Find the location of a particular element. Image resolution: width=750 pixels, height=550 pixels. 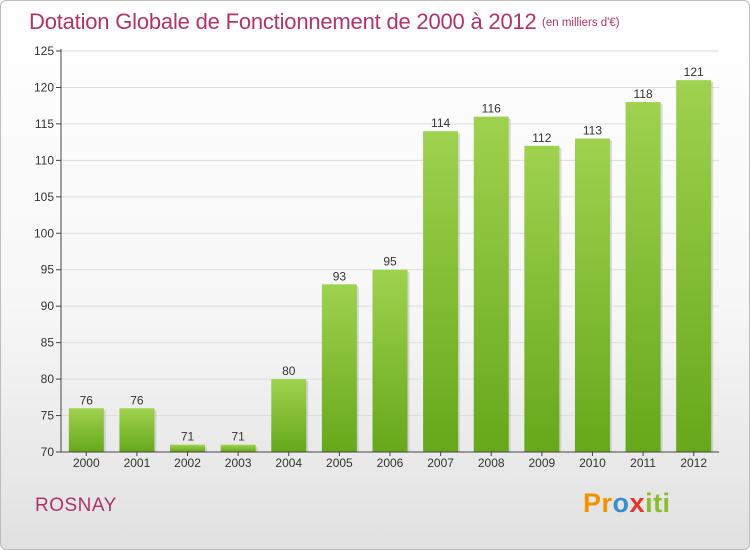

bar-value-label: 95 is located at coordinates (390, 262).